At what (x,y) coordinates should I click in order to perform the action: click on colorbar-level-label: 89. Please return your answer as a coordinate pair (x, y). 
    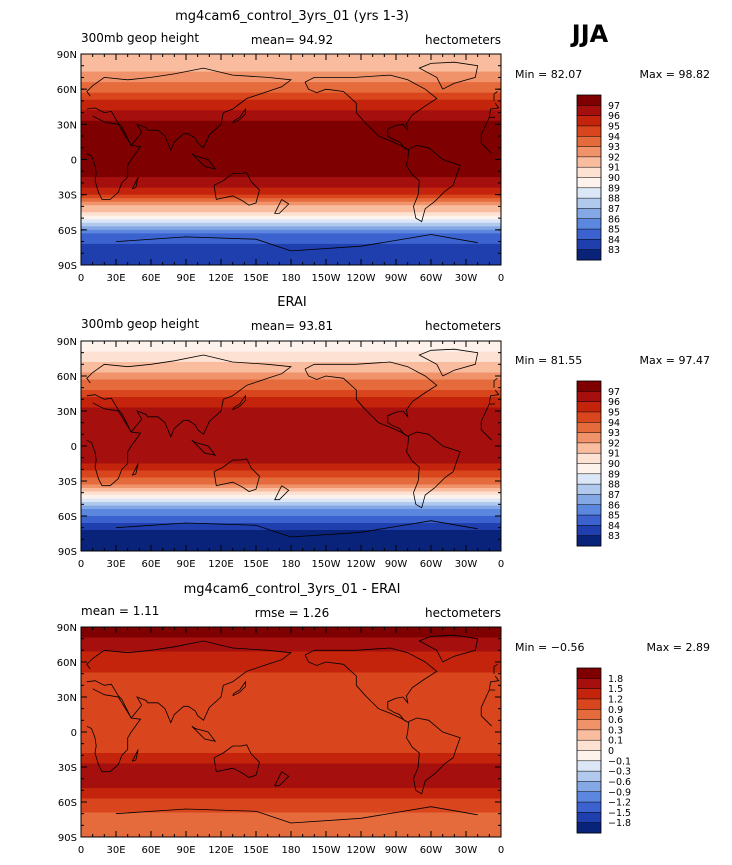
    Looking at the image, I should click on (614, 474).